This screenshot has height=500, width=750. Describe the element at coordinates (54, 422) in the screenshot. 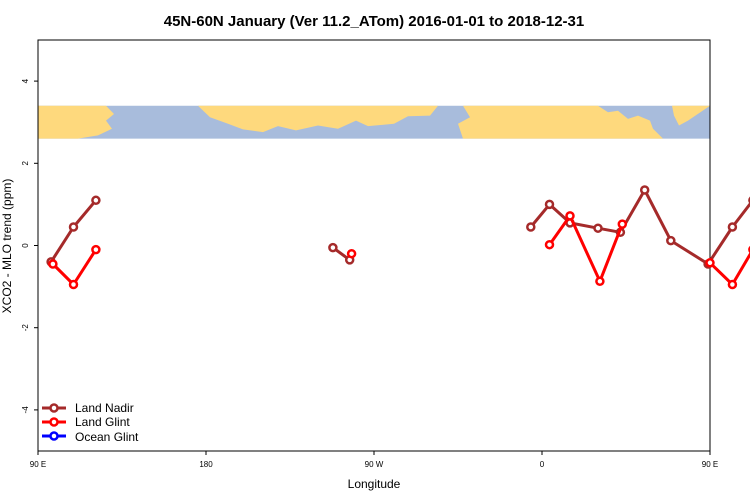

I see `legend-marker-land-glint` at that location.